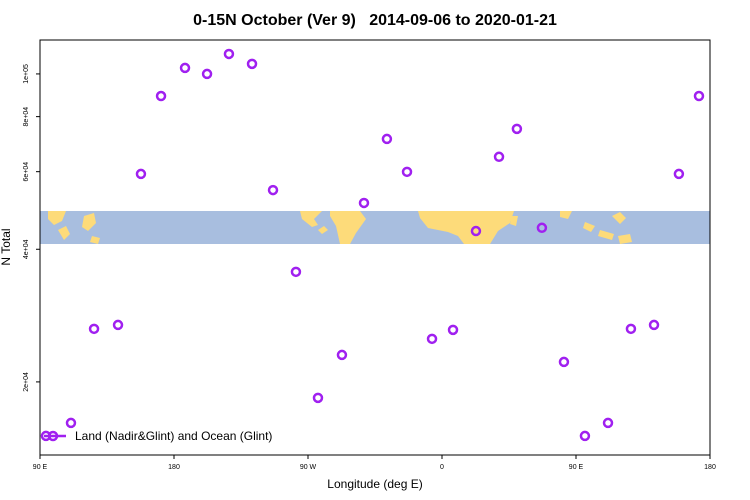  I want to click on y-tick-label: 6e+04, so click(26, 172).